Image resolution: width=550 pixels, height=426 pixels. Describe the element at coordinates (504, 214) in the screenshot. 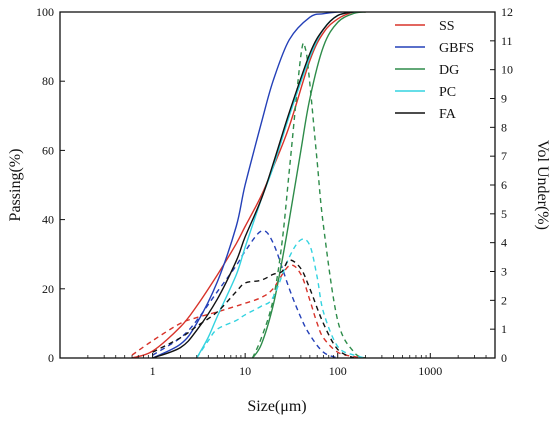

I see `y2-tick-label: 5` at that location.